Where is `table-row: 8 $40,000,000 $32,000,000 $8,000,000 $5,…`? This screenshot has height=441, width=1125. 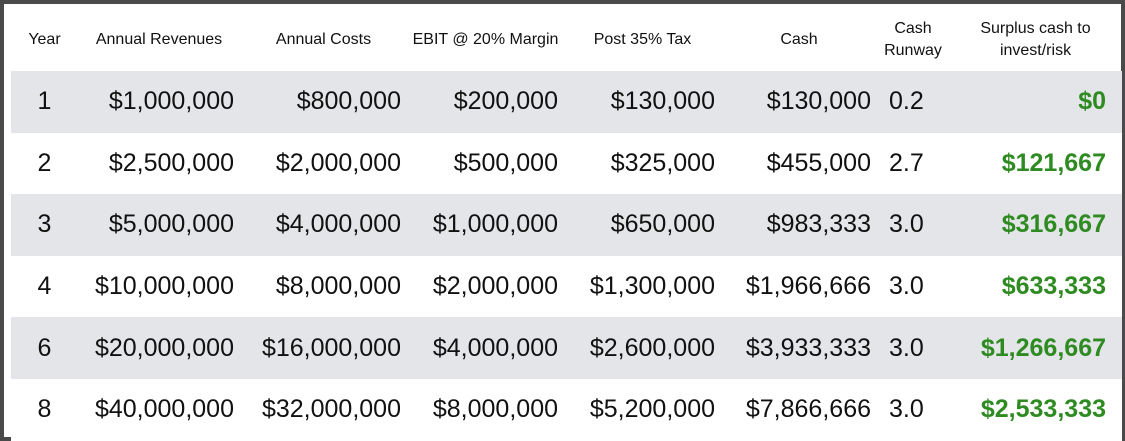 table-row: 8 $40,000,000 $32,000,000 $8,000,000 $5,… is located at coordinates (566, 409).